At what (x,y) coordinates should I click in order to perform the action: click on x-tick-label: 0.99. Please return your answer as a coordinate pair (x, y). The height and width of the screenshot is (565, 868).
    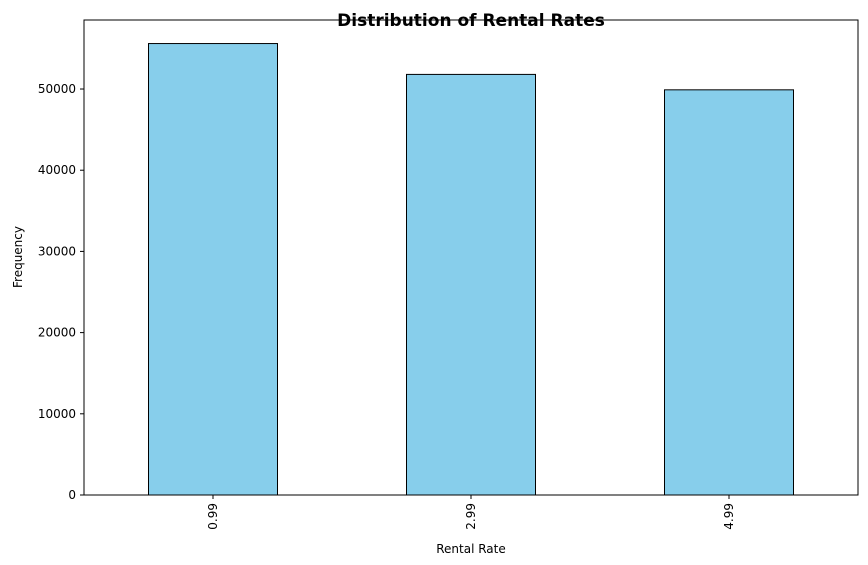
    Looking at the image, I should click on (213, 516).